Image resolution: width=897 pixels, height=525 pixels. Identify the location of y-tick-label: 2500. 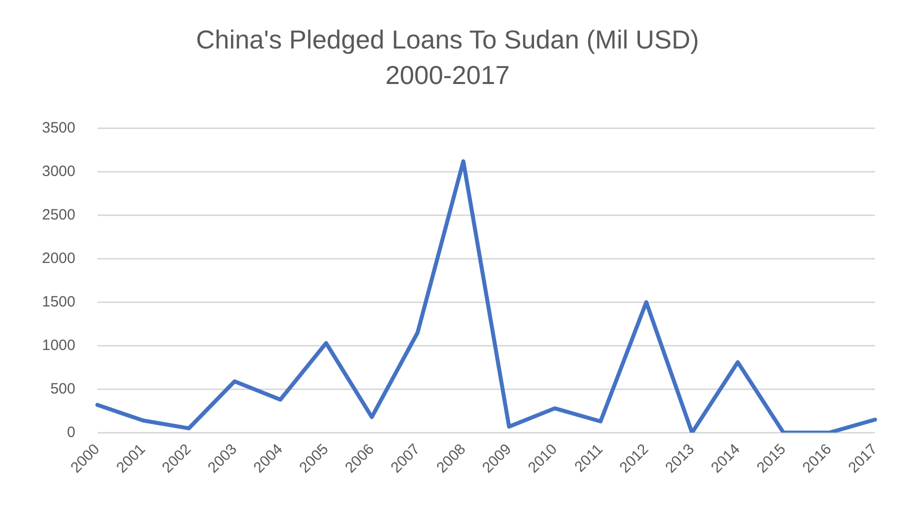
(59, 215).